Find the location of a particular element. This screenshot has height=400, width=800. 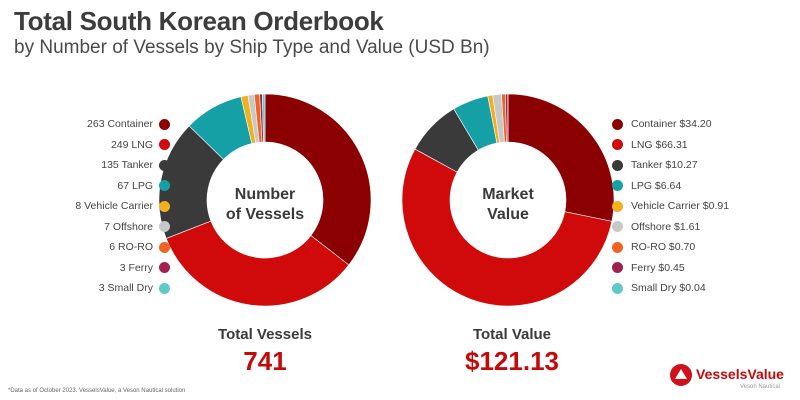

vessels-donut is located at coordinates (265, 200).